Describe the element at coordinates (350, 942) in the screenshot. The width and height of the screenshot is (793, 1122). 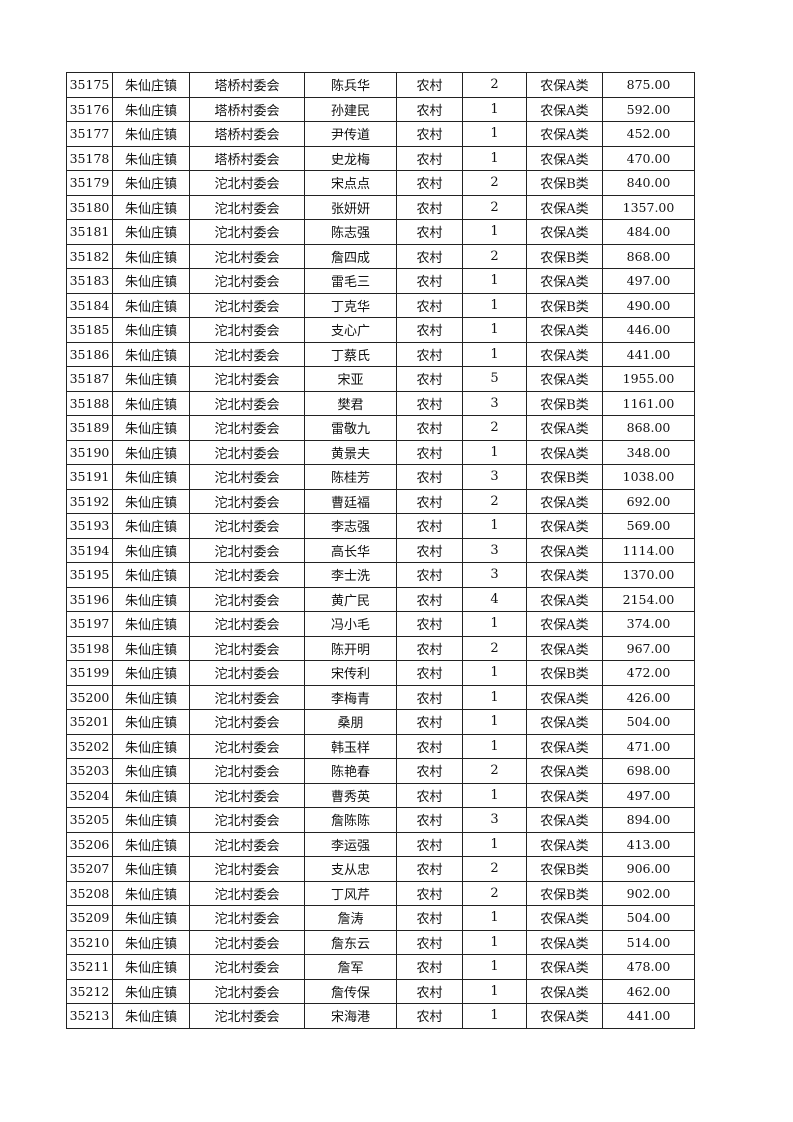
I see `cell-name: 詹东云` at that location.